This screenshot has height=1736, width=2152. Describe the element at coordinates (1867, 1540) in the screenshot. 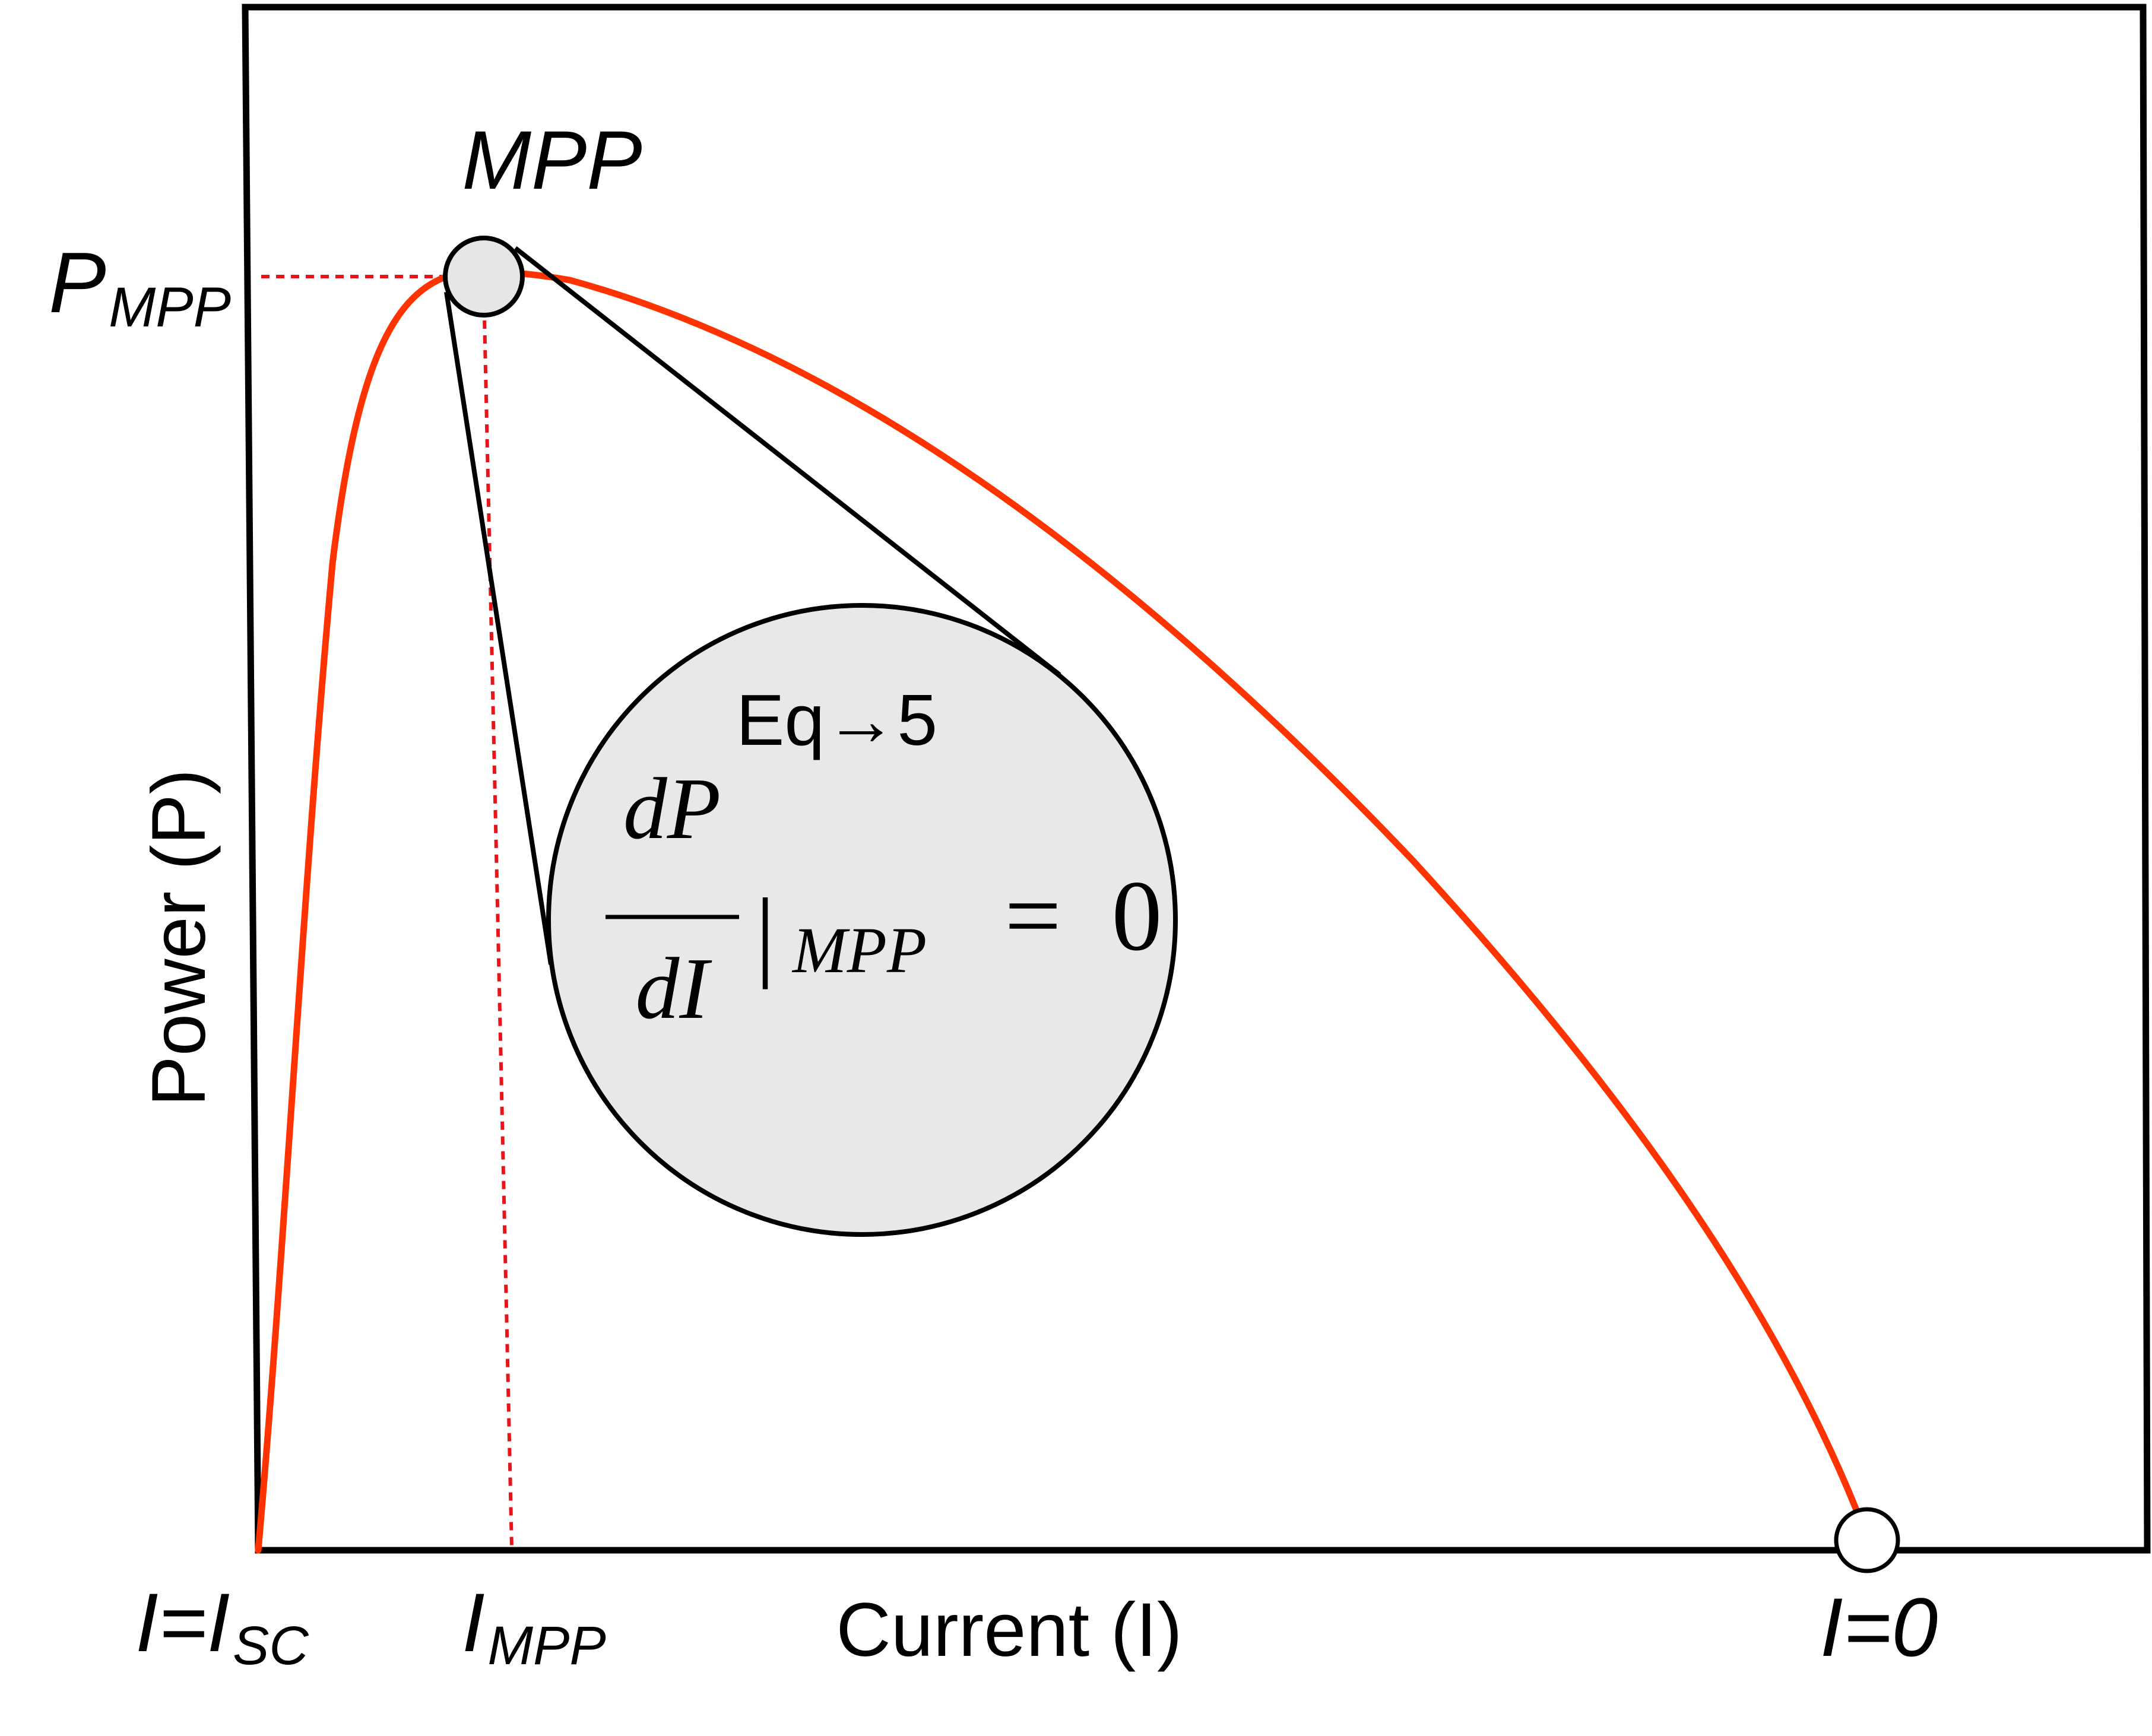

I see `open-circuit-point-marker` at that location.